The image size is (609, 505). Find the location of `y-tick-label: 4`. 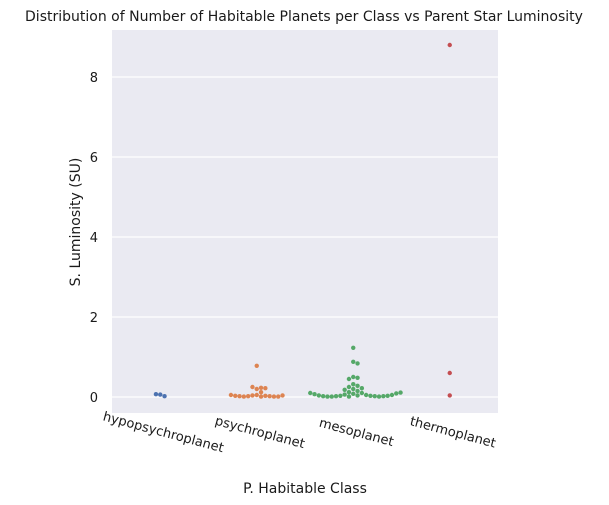

y-tick-label: 4 is located at coordinates (94, 238).